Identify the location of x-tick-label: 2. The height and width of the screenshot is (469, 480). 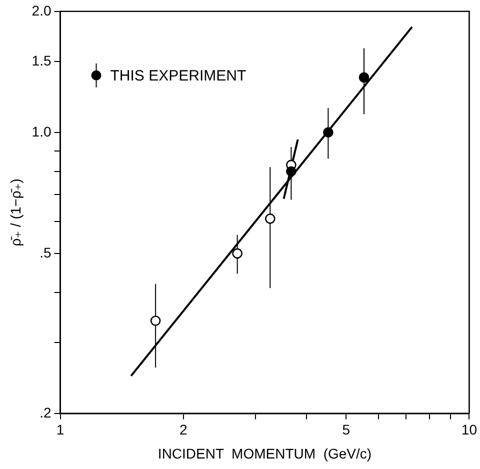
(183, 430).